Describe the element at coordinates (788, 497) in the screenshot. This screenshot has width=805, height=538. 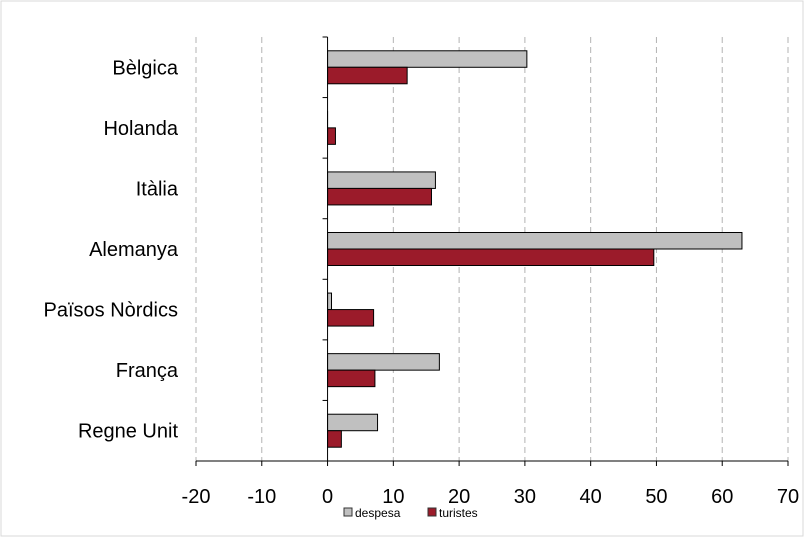
I see `x-tick-label-9: 70` at that location.